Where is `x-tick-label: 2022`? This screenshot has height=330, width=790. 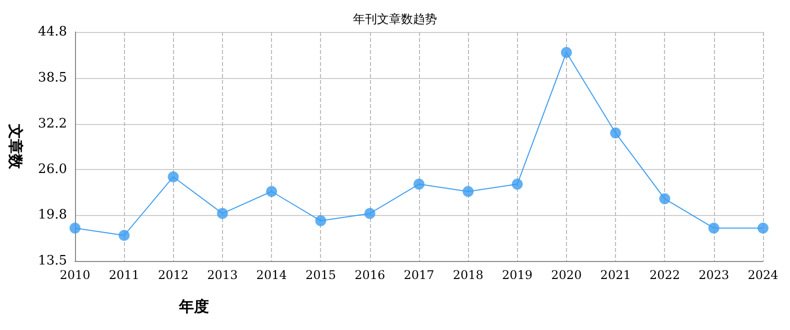
x-tick-label: 2022 is located at coordinates (664, 275).